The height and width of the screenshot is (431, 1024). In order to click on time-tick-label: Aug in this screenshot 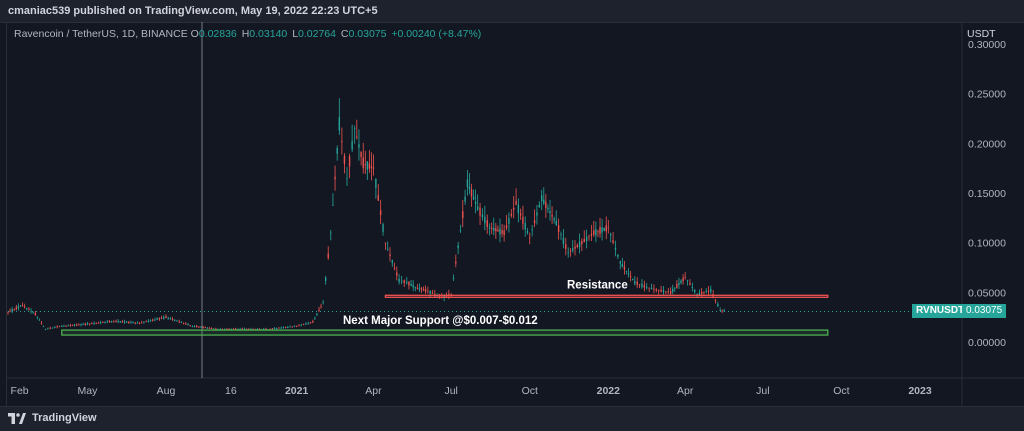, I will do `click(166, 391)`.